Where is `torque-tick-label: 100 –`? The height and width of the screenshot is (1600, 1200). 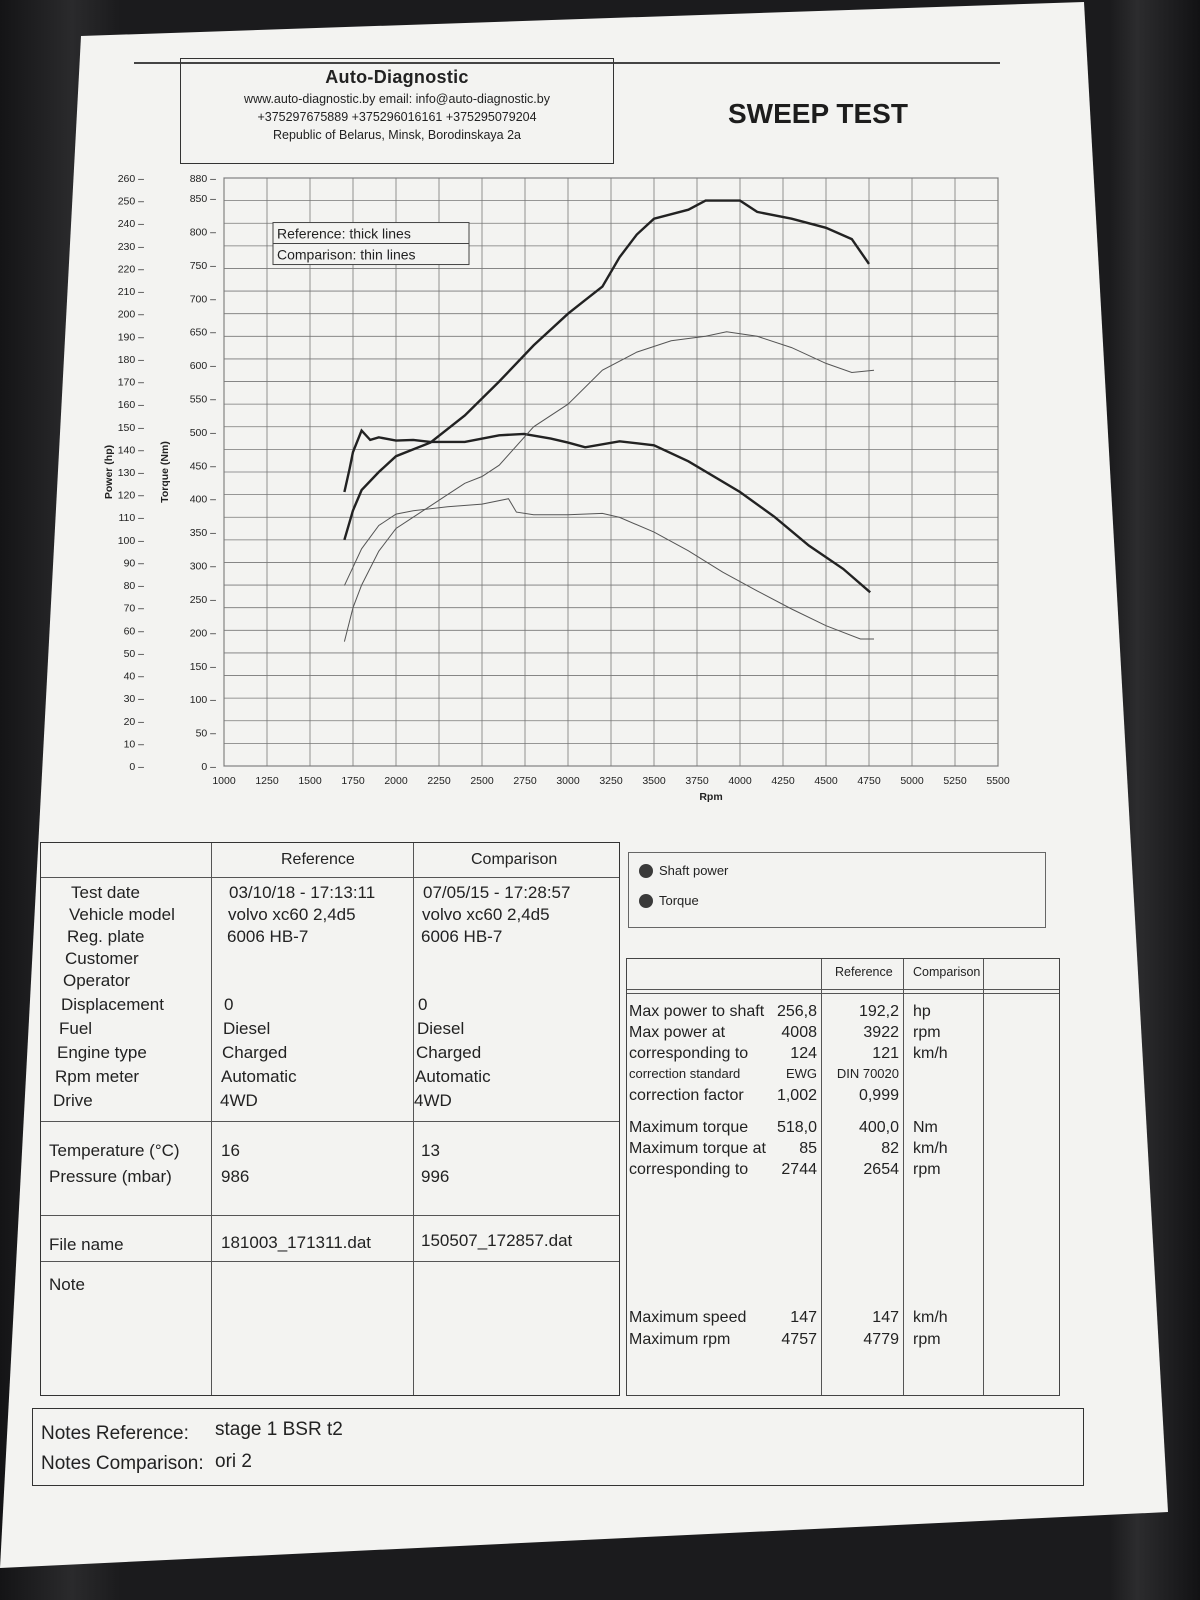
torque-tick-label: 100 – is located at coordinates (203, 700).